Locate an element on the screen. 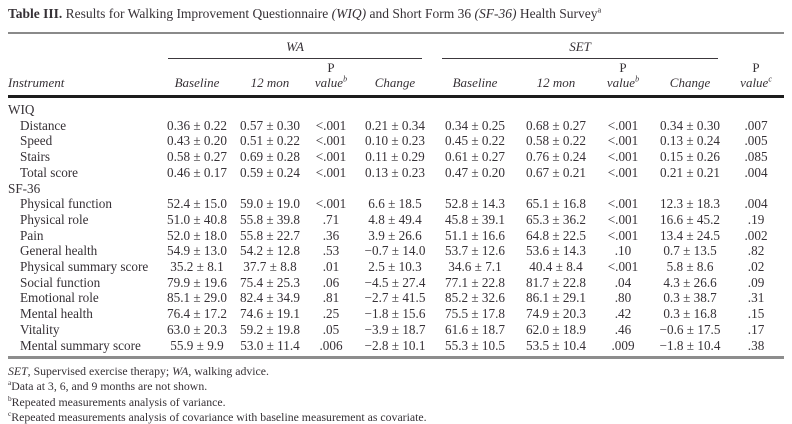  value-cell: 52.4 ± 15.0 is located at coordinates (197, 204).